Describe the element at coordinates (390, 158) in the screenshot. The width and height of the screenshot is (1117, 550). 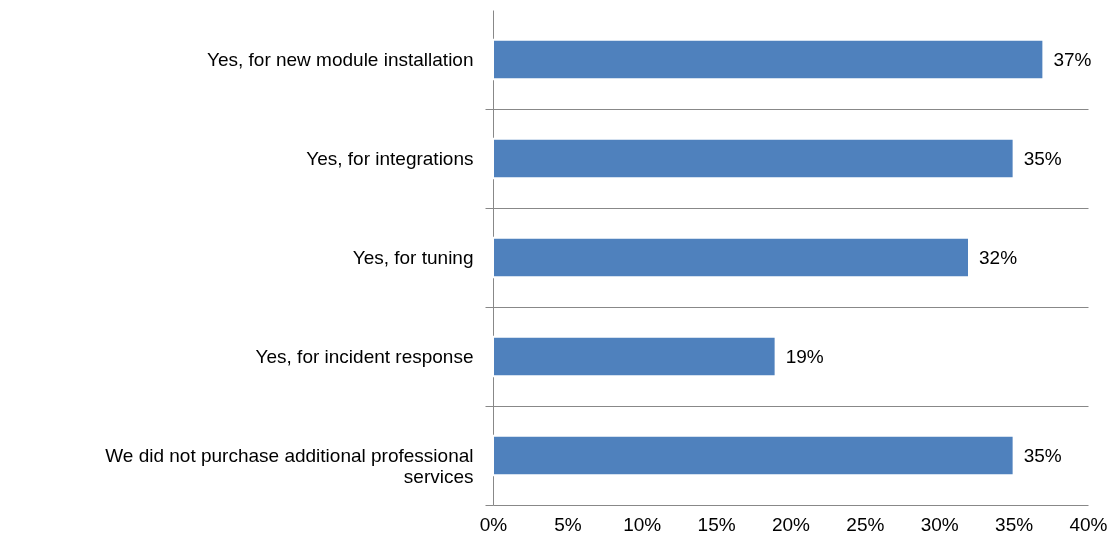
I see `y-tick-label: Yes, for integrations` at that location.